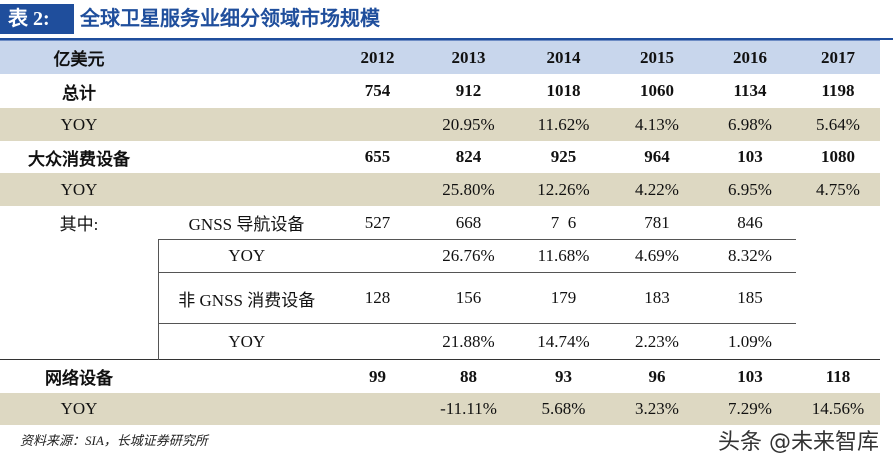  What do you see at coordinates (838, 124) in the screenshot?
I see `value-cell: 5.64%` at bounding box center [838, 124].